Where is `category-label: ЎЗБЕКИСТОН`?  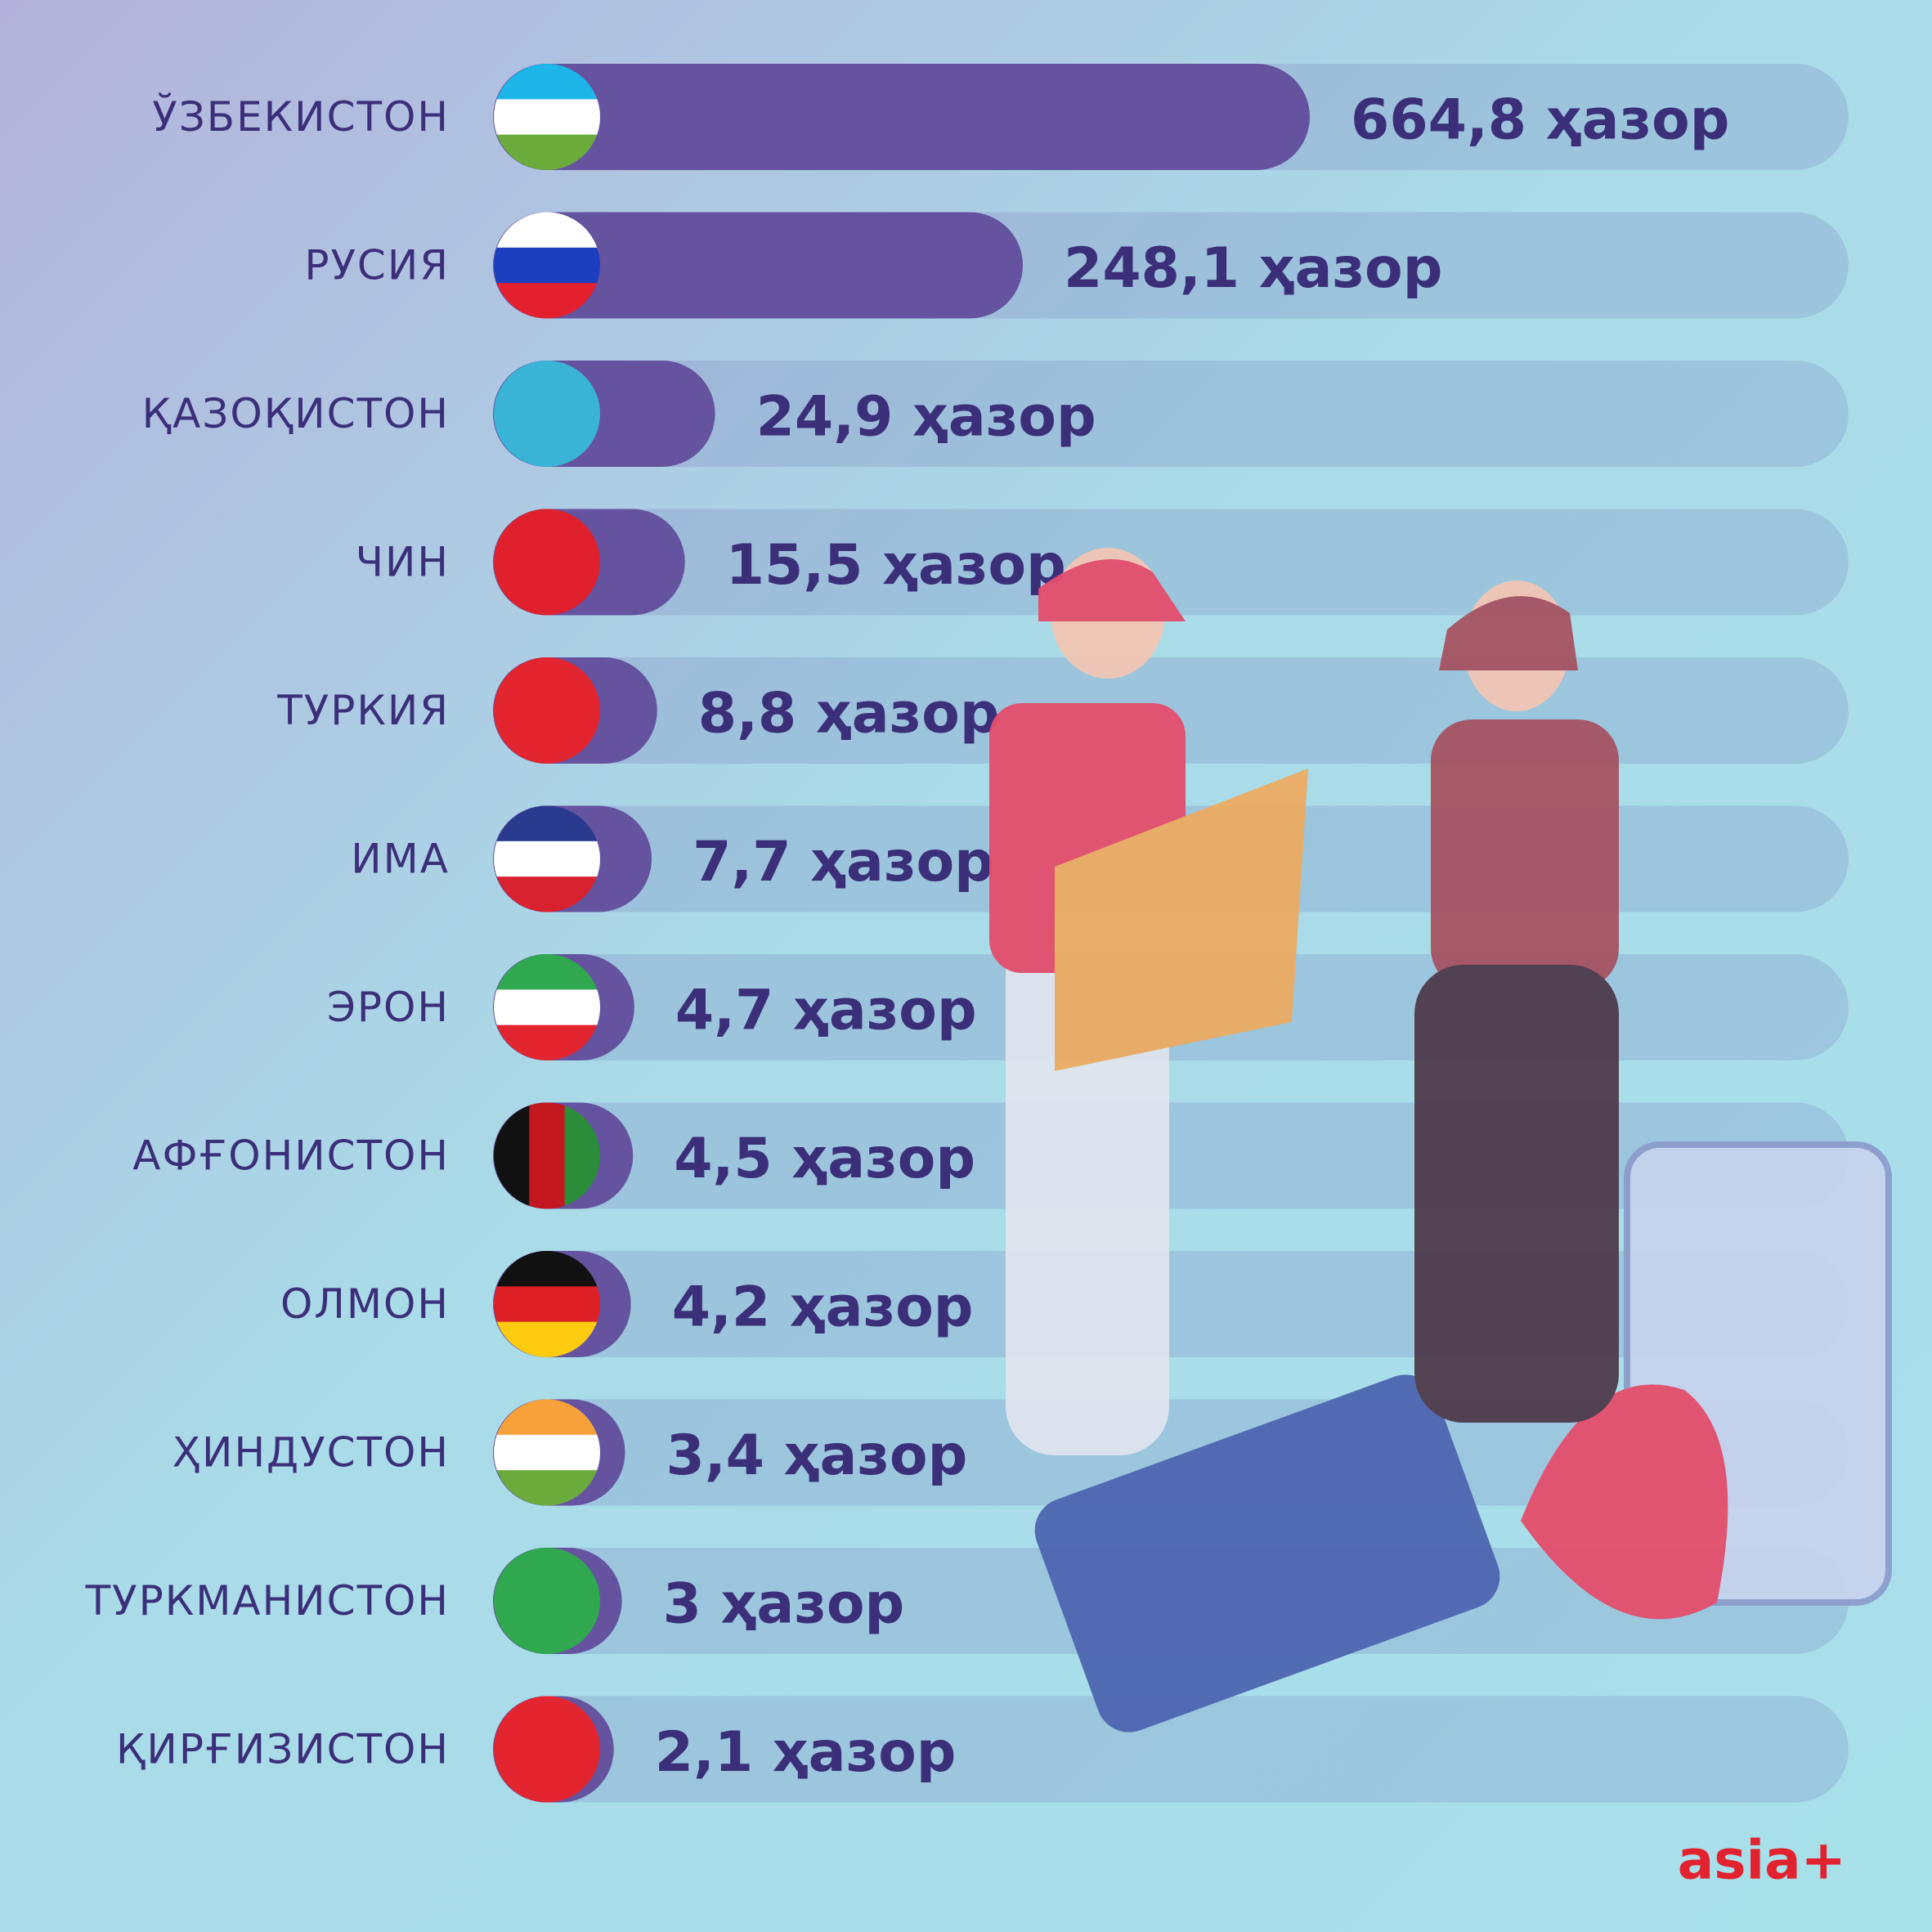
category-label: ЎЗБЕКИСТОН is located at coordinates (301, 117).